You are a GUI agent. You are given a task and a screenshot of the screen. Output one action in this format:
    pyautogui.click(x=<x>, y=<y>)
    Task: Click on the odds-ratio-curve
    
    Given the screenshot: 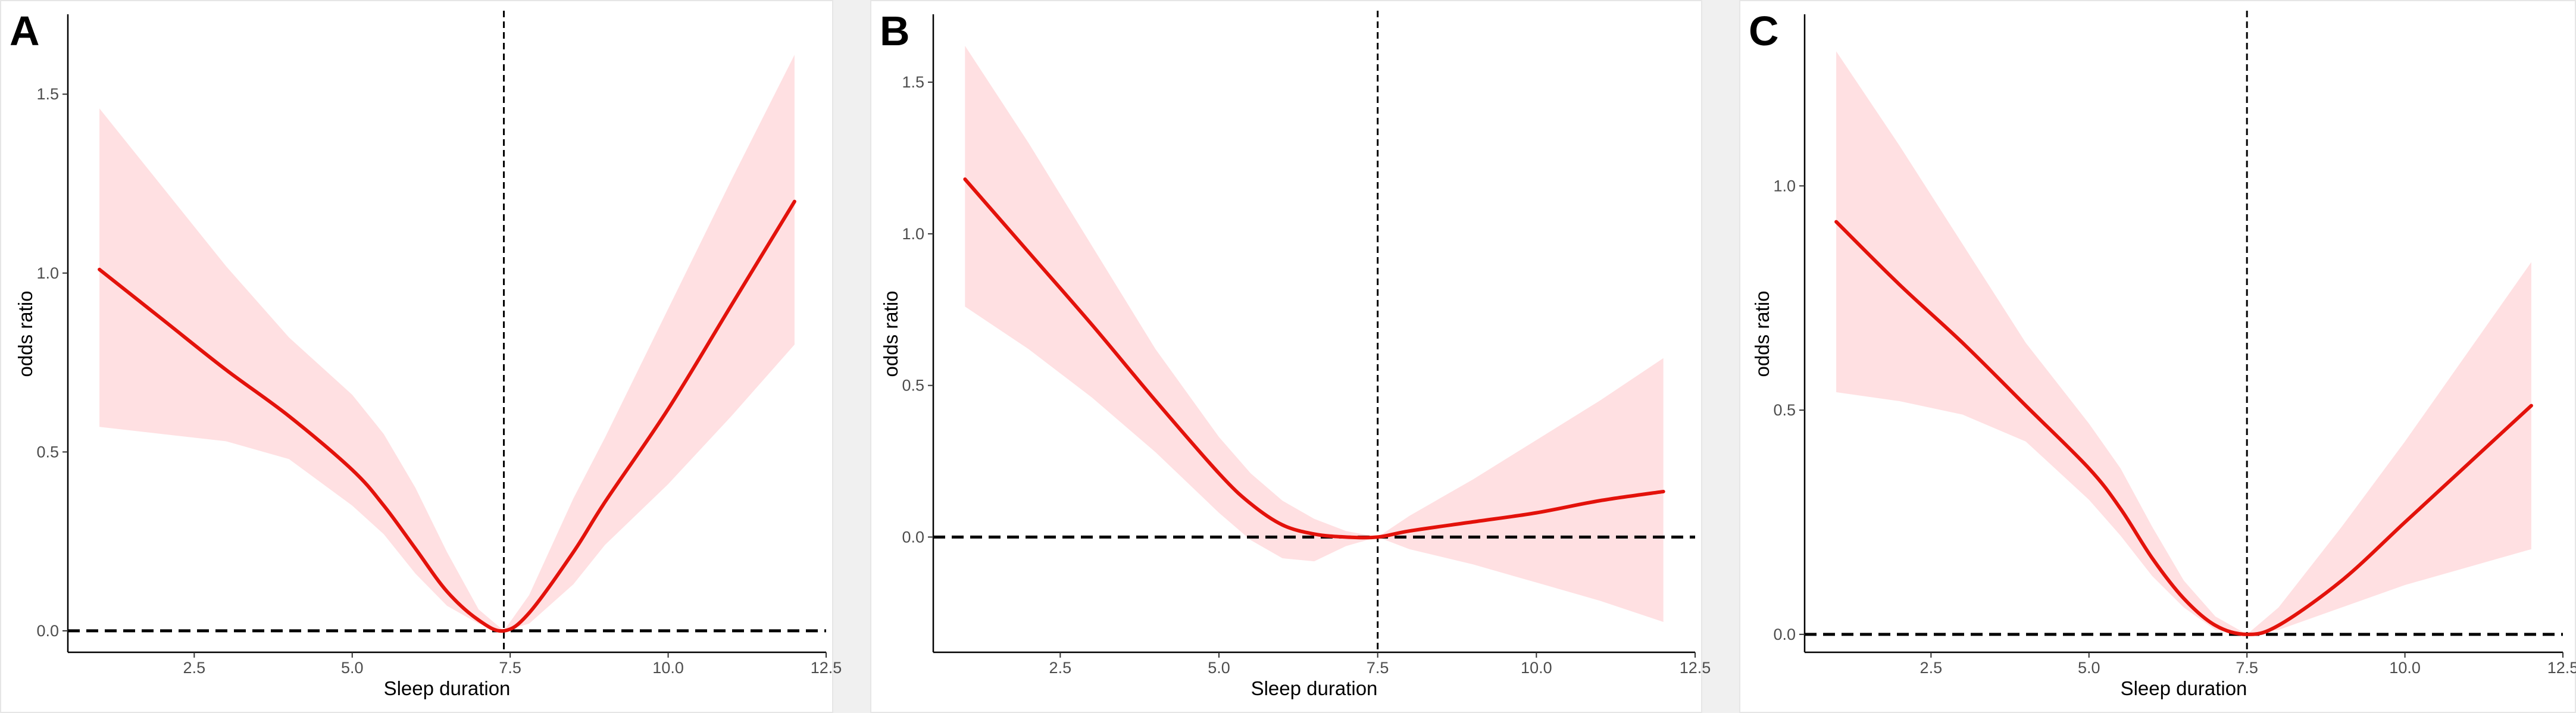 What is the action you would take?
    pyautogui.click(x=1314, y=358)
    